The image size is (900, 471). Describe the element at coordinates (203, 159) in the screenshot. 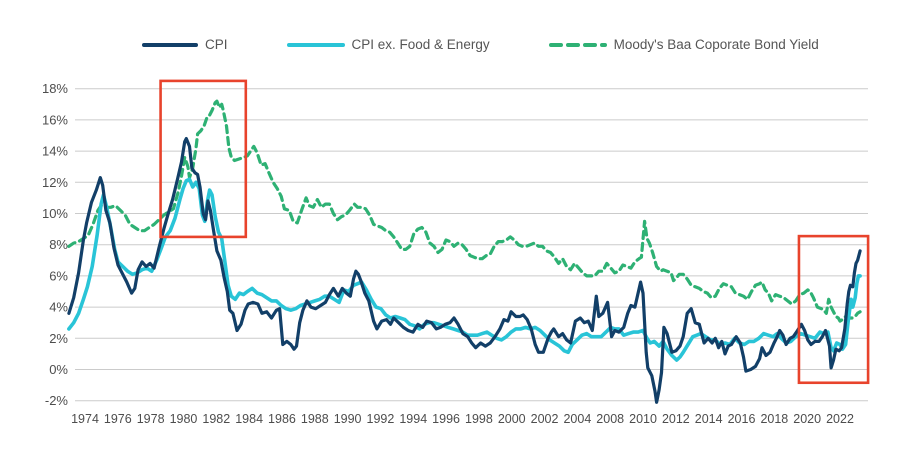

I see `highlight-box-late-1970s-early-1980s-inflation` at that location.